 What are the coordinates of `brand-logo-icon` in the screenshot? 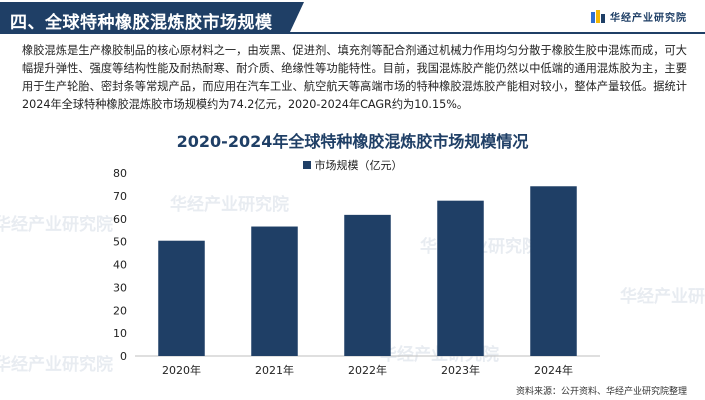 It's located at (598, 16).